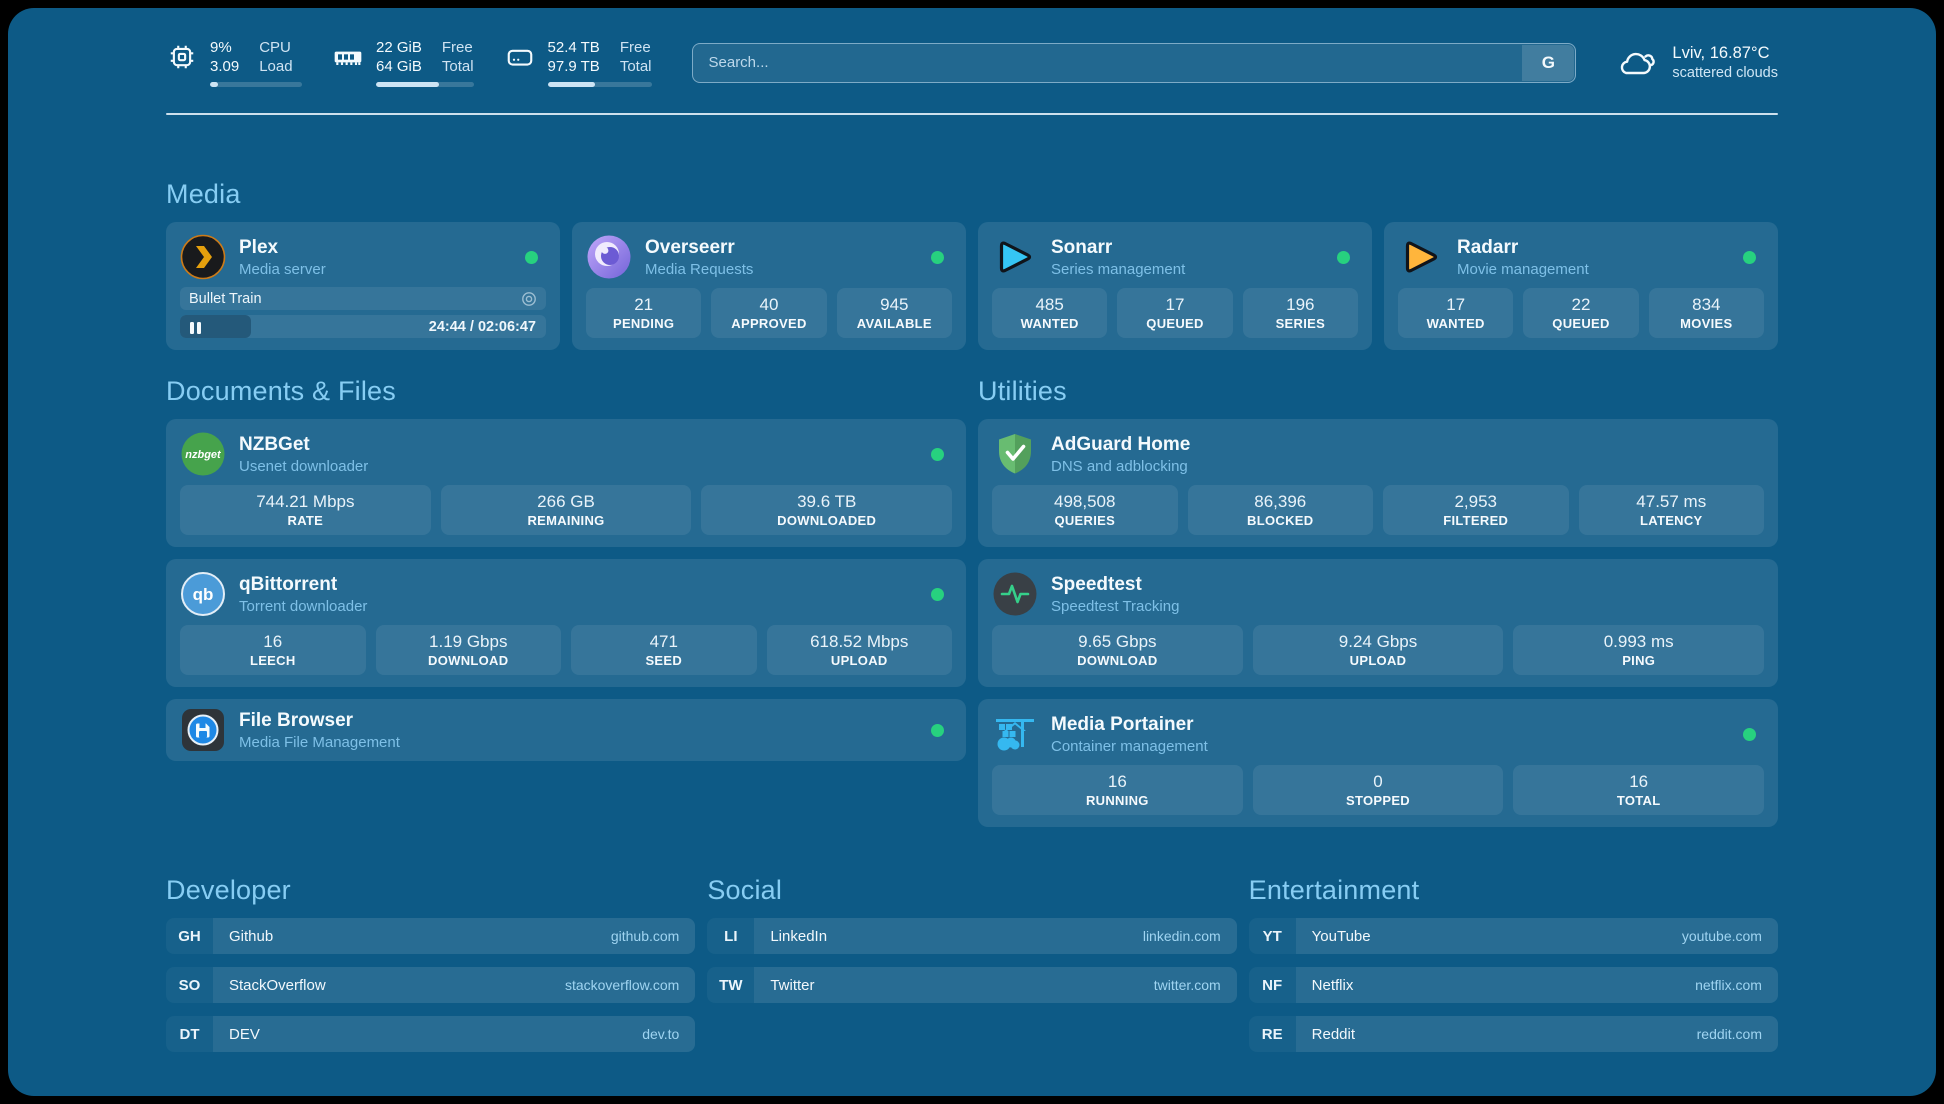 The height and width of the screenshot is (1104, 1944). Describe the element at coordinates (644, 313) in the screenshot. I see `stat-pending: 21 PENDING` at that location.